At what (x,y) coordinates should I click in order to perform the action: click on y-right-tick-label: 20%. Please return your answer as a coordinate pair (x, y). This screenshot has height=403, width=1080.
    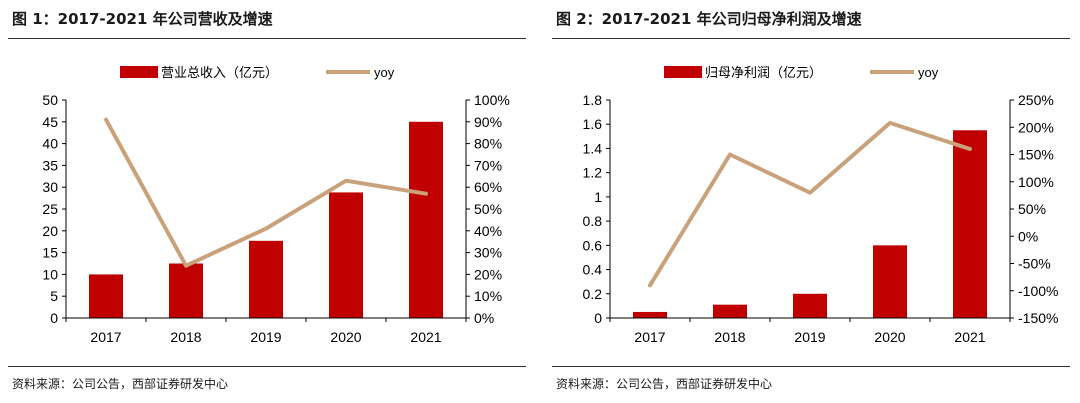
    Looking at the image, I should click on (488, 274).